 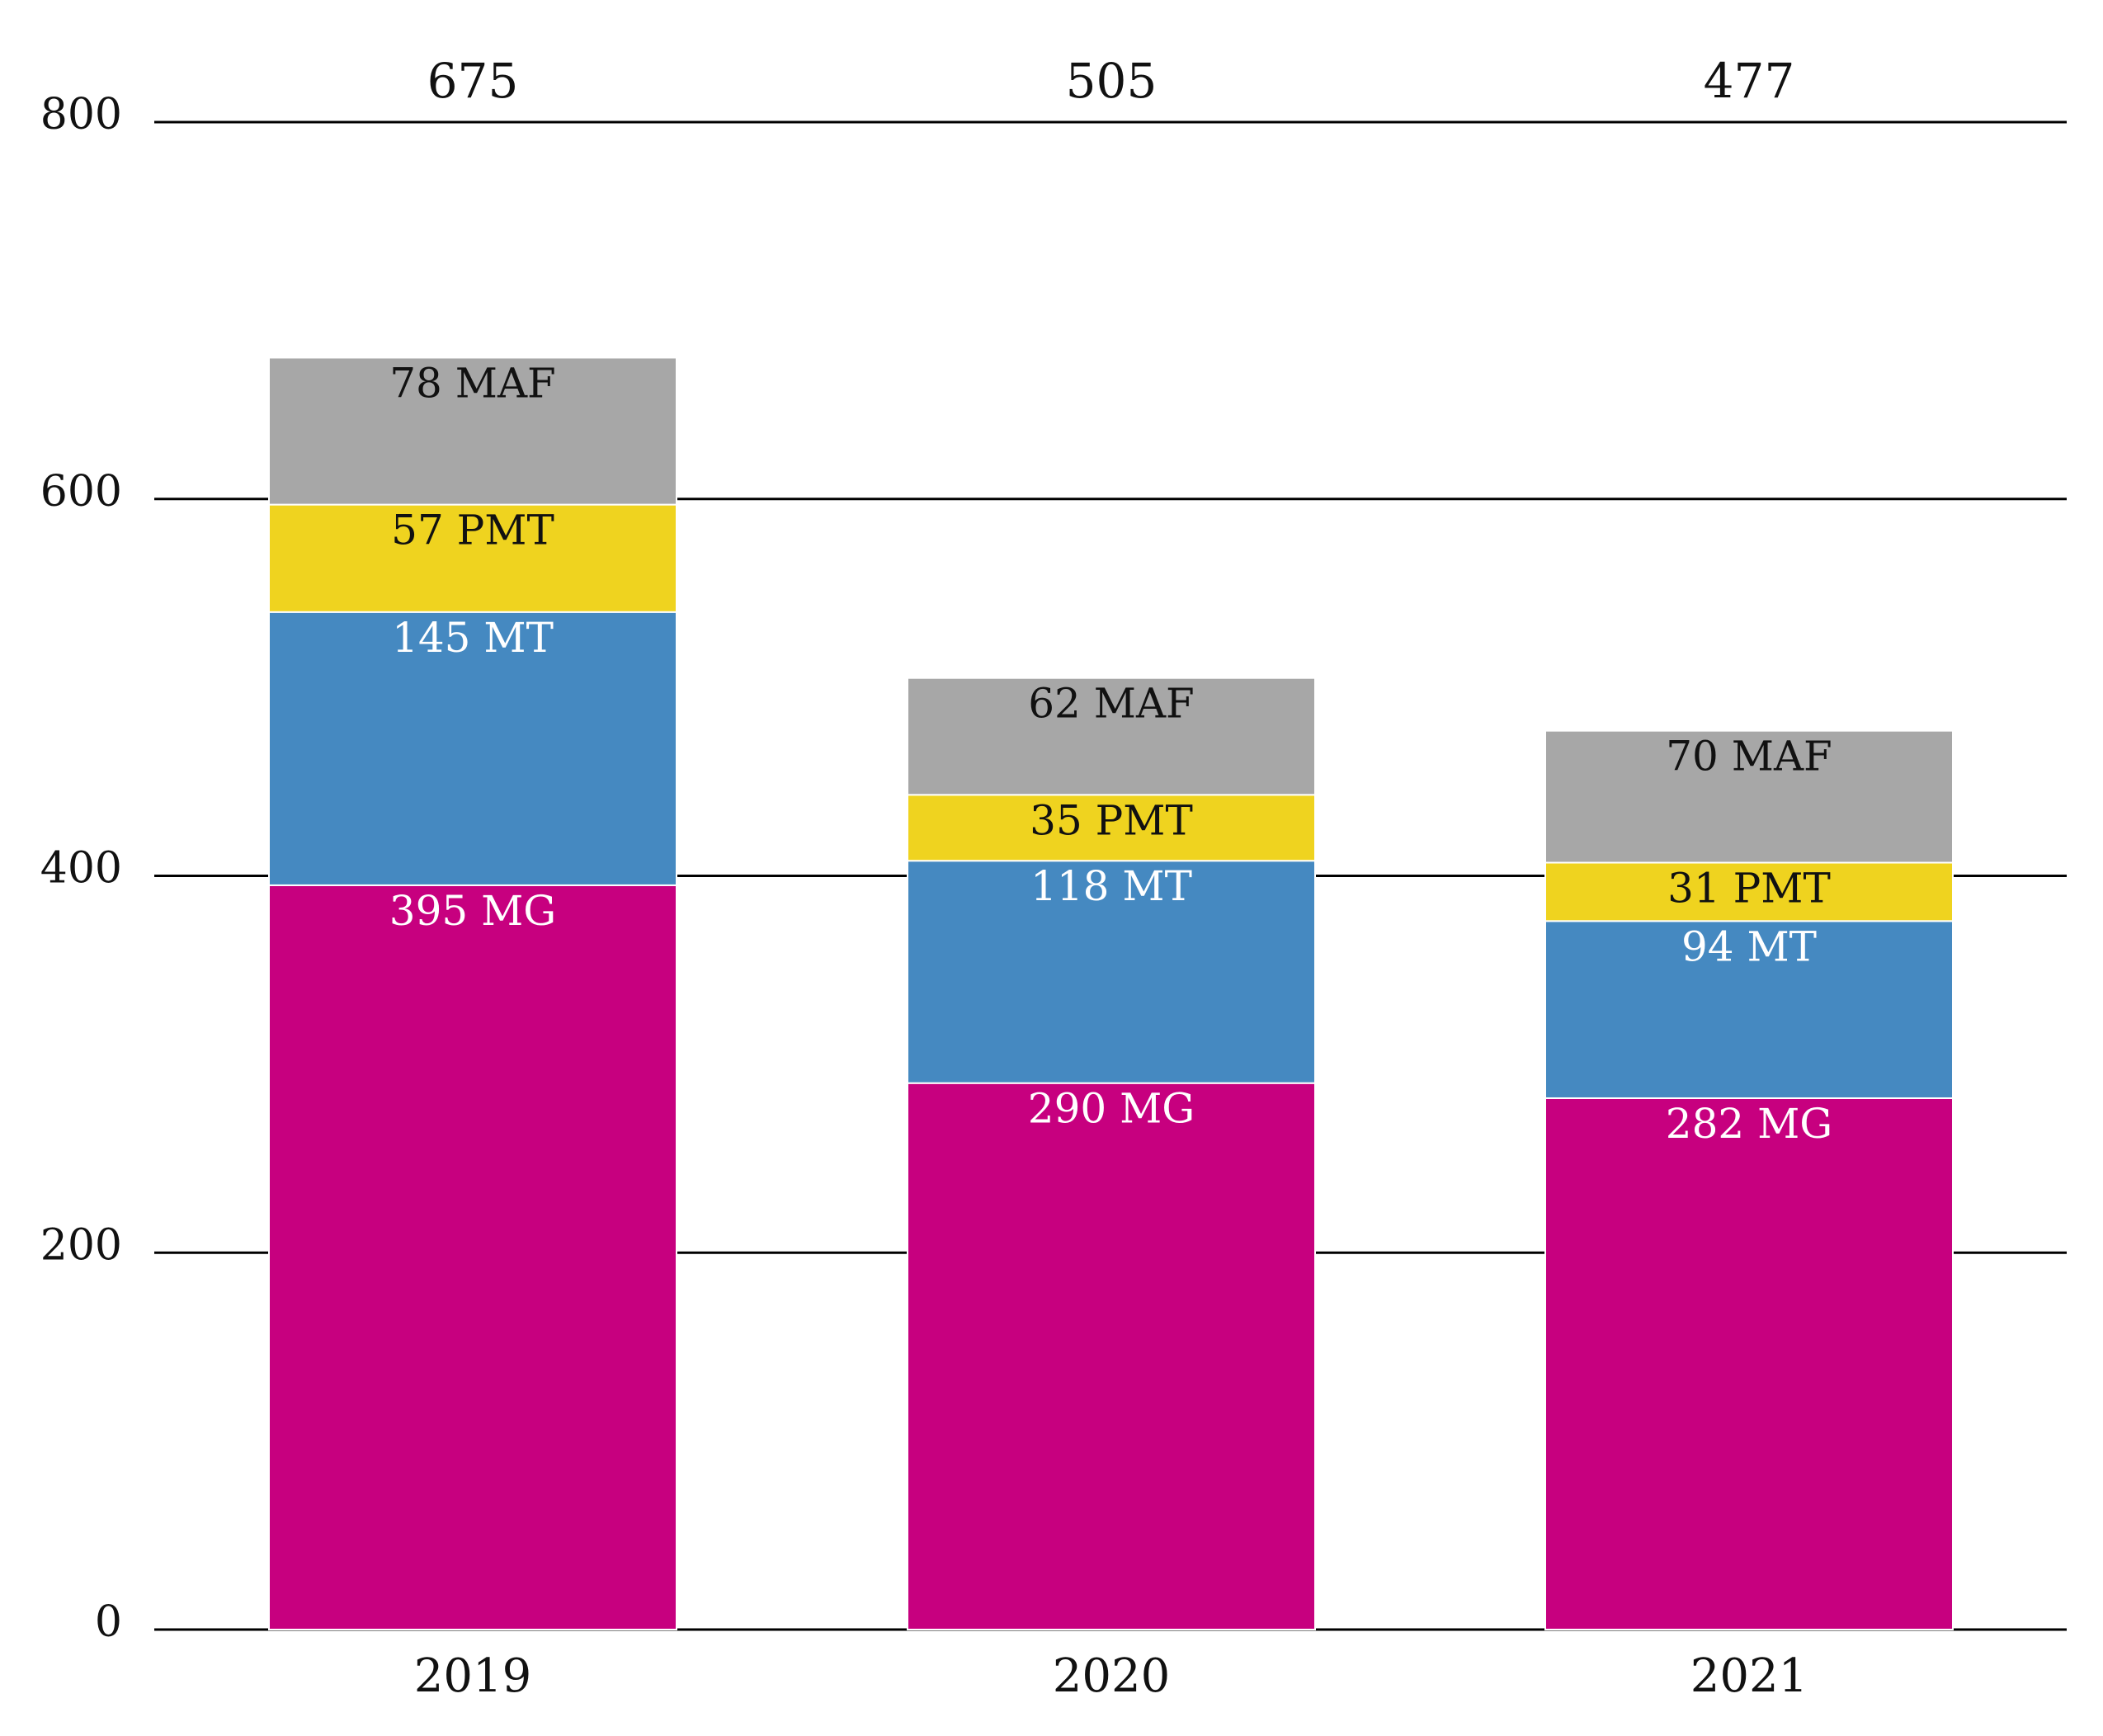 What do you see at coordinates (1749, 81) in the screenshot?
I see `total-label-2021: 477` at bounding box center [1749, 81].